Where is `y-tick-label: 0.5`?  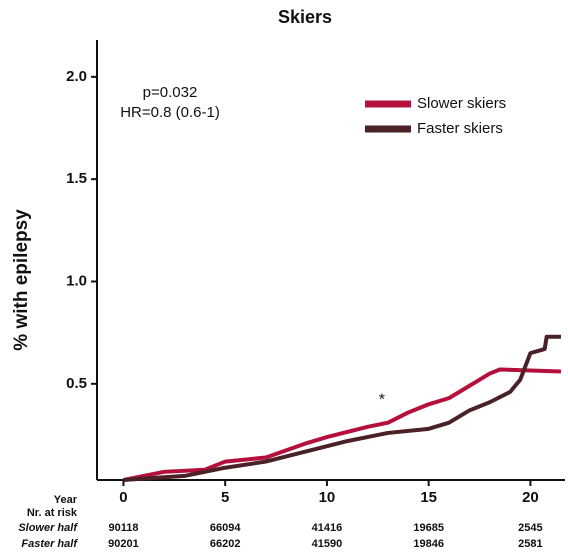 y-tick-label: 0.5 is located at coordinates (76, 383).